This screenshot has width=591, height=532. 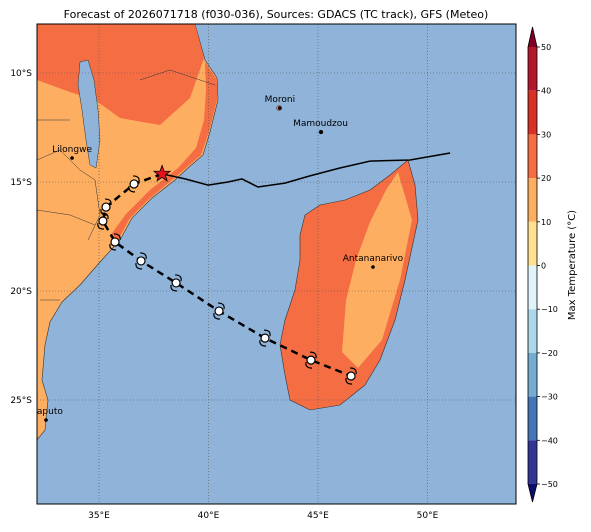 What do you see at coordinates (546, 134) in the screenshot?
I see `colorbar-tick-label: 30` at bounding box center [546, 134].